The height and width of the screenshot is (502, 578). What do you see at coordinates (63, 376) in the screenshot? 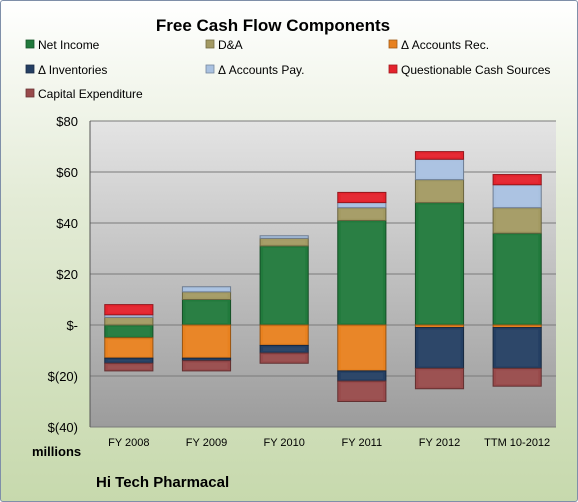
I see `y-tick-label: $(20)` at bounding box center [63, 376].